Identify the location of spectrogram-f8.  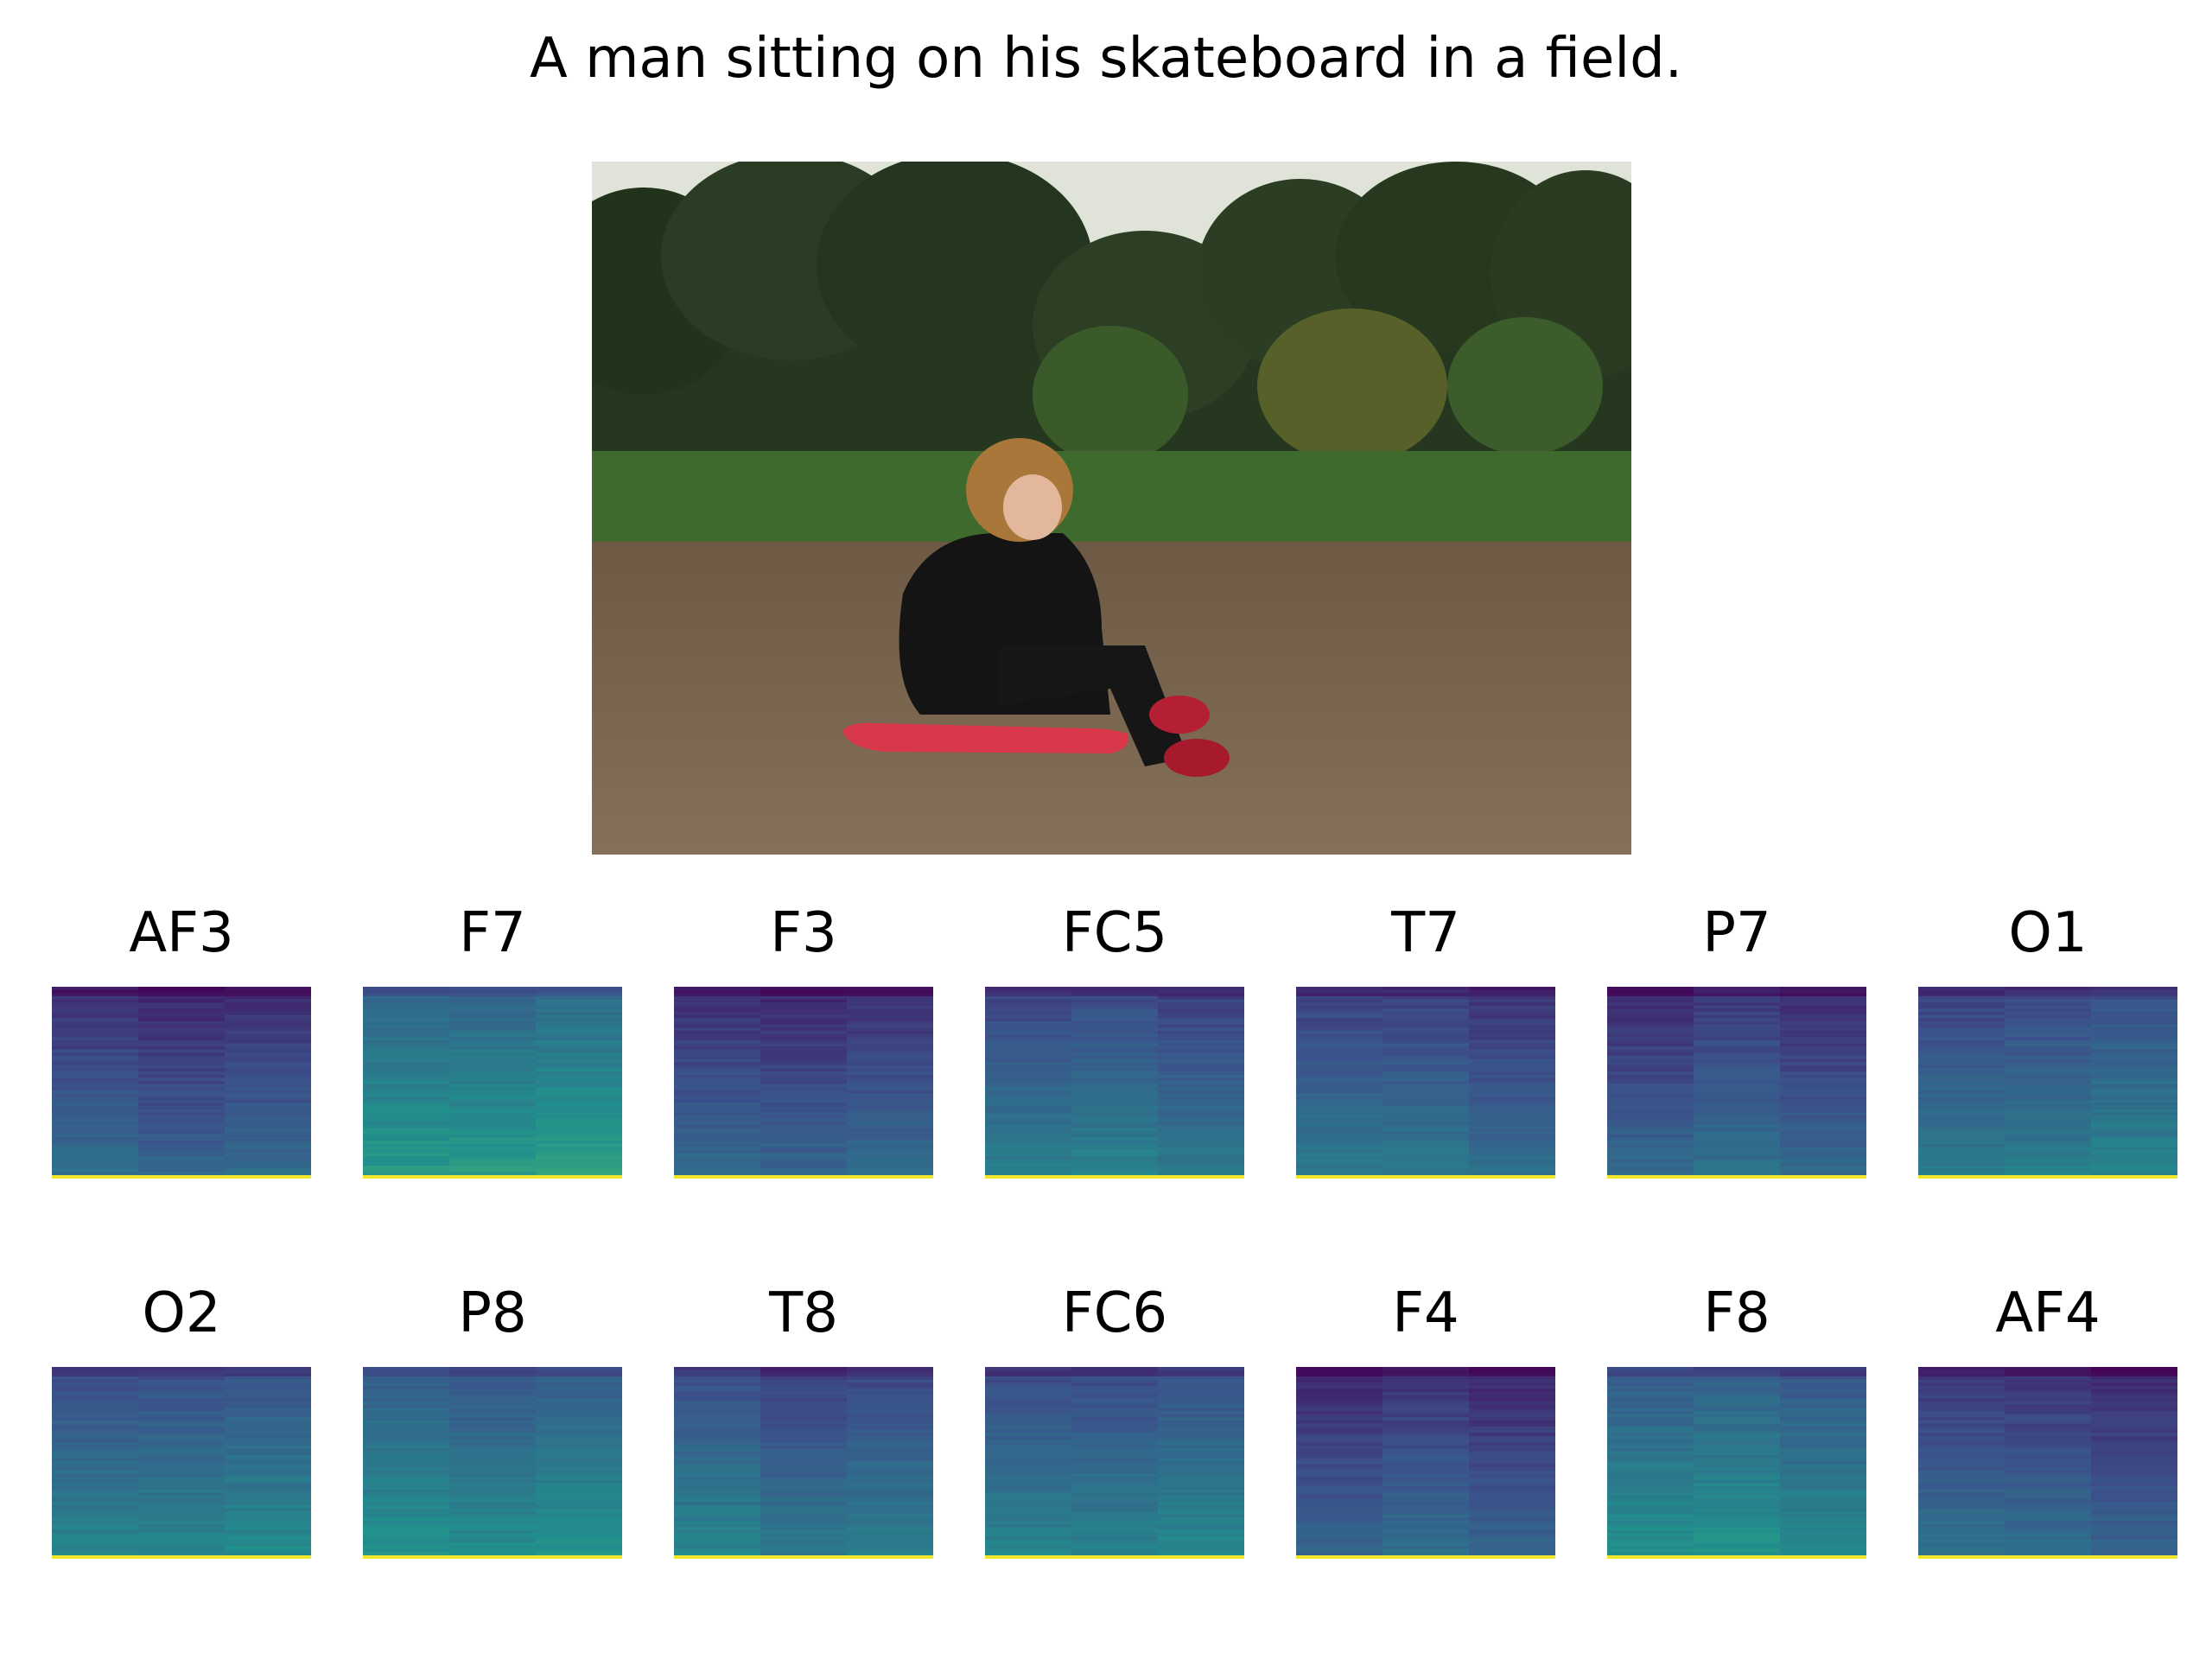
(1736, 1463).